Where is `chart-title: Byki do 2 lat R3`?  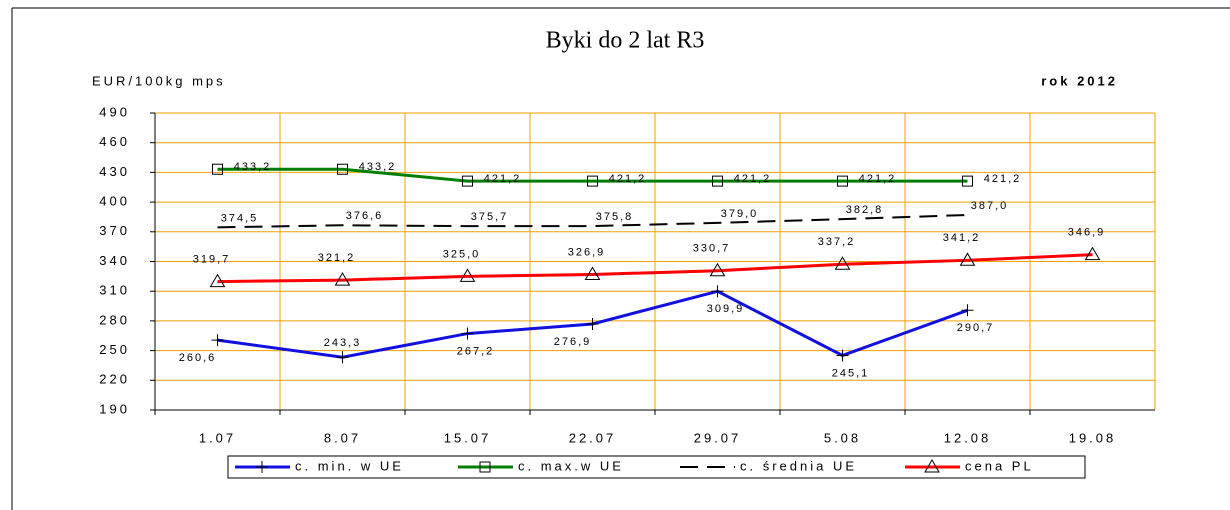
chart-title: Byki do 2 lat R3 is located at coordinates (625, 41).